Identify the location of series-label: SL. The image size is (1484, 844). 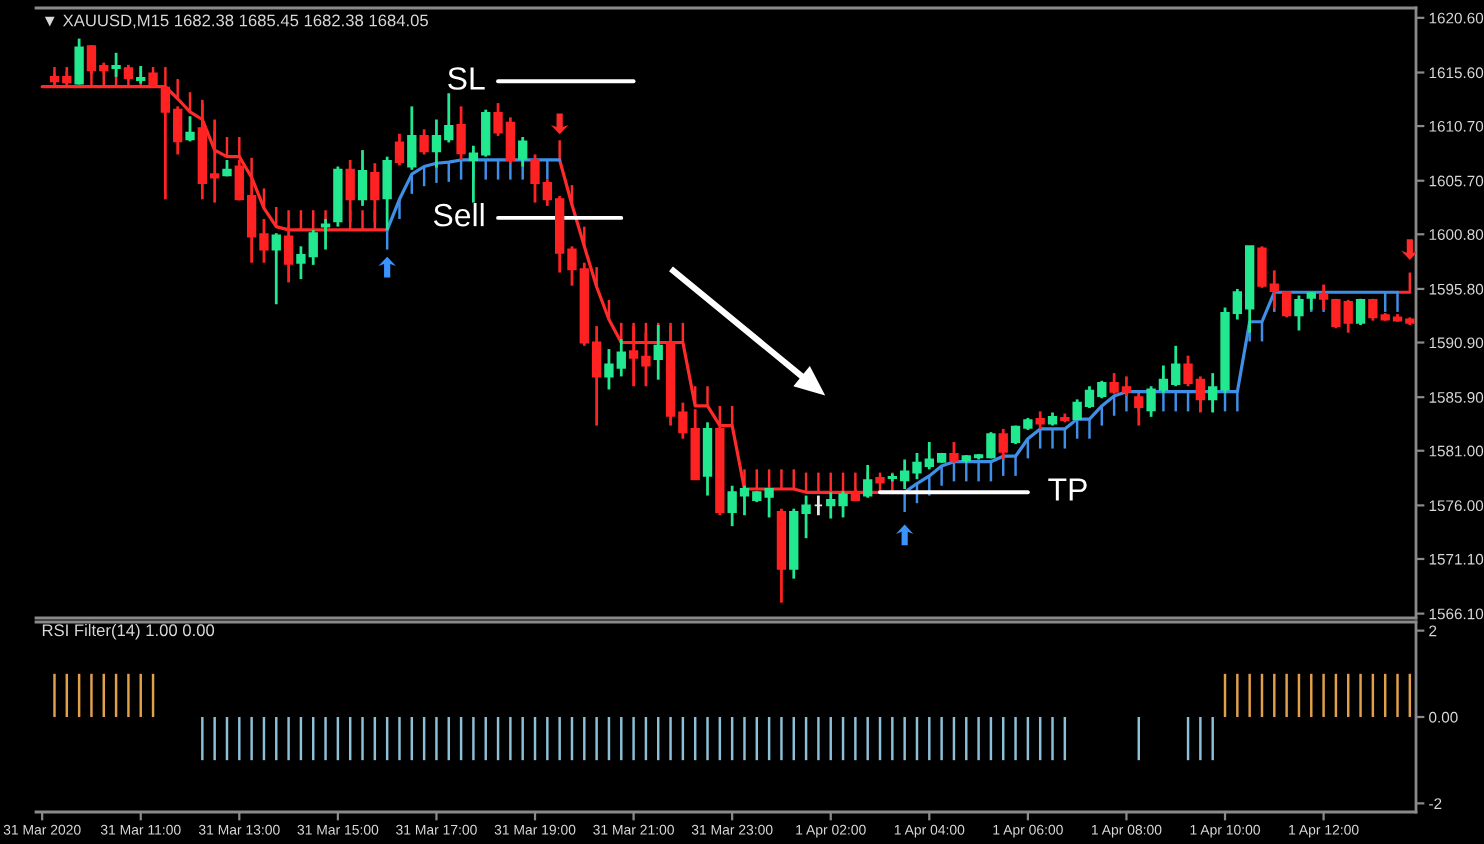
(466, 78).